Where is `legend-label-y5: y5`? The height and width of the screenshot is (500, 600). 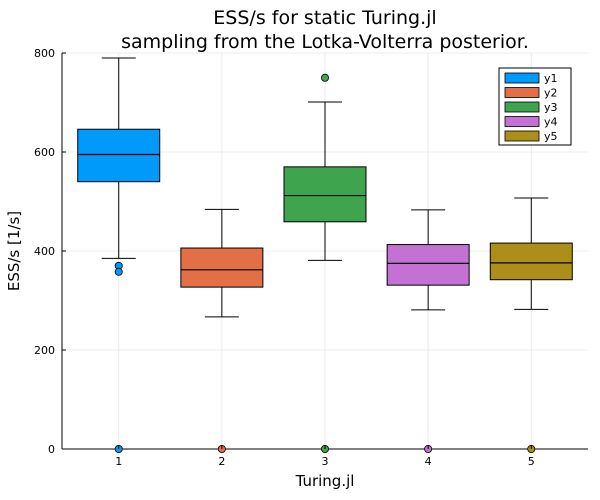 legend-label-y5: y5 is located at coordinates (551, 136).